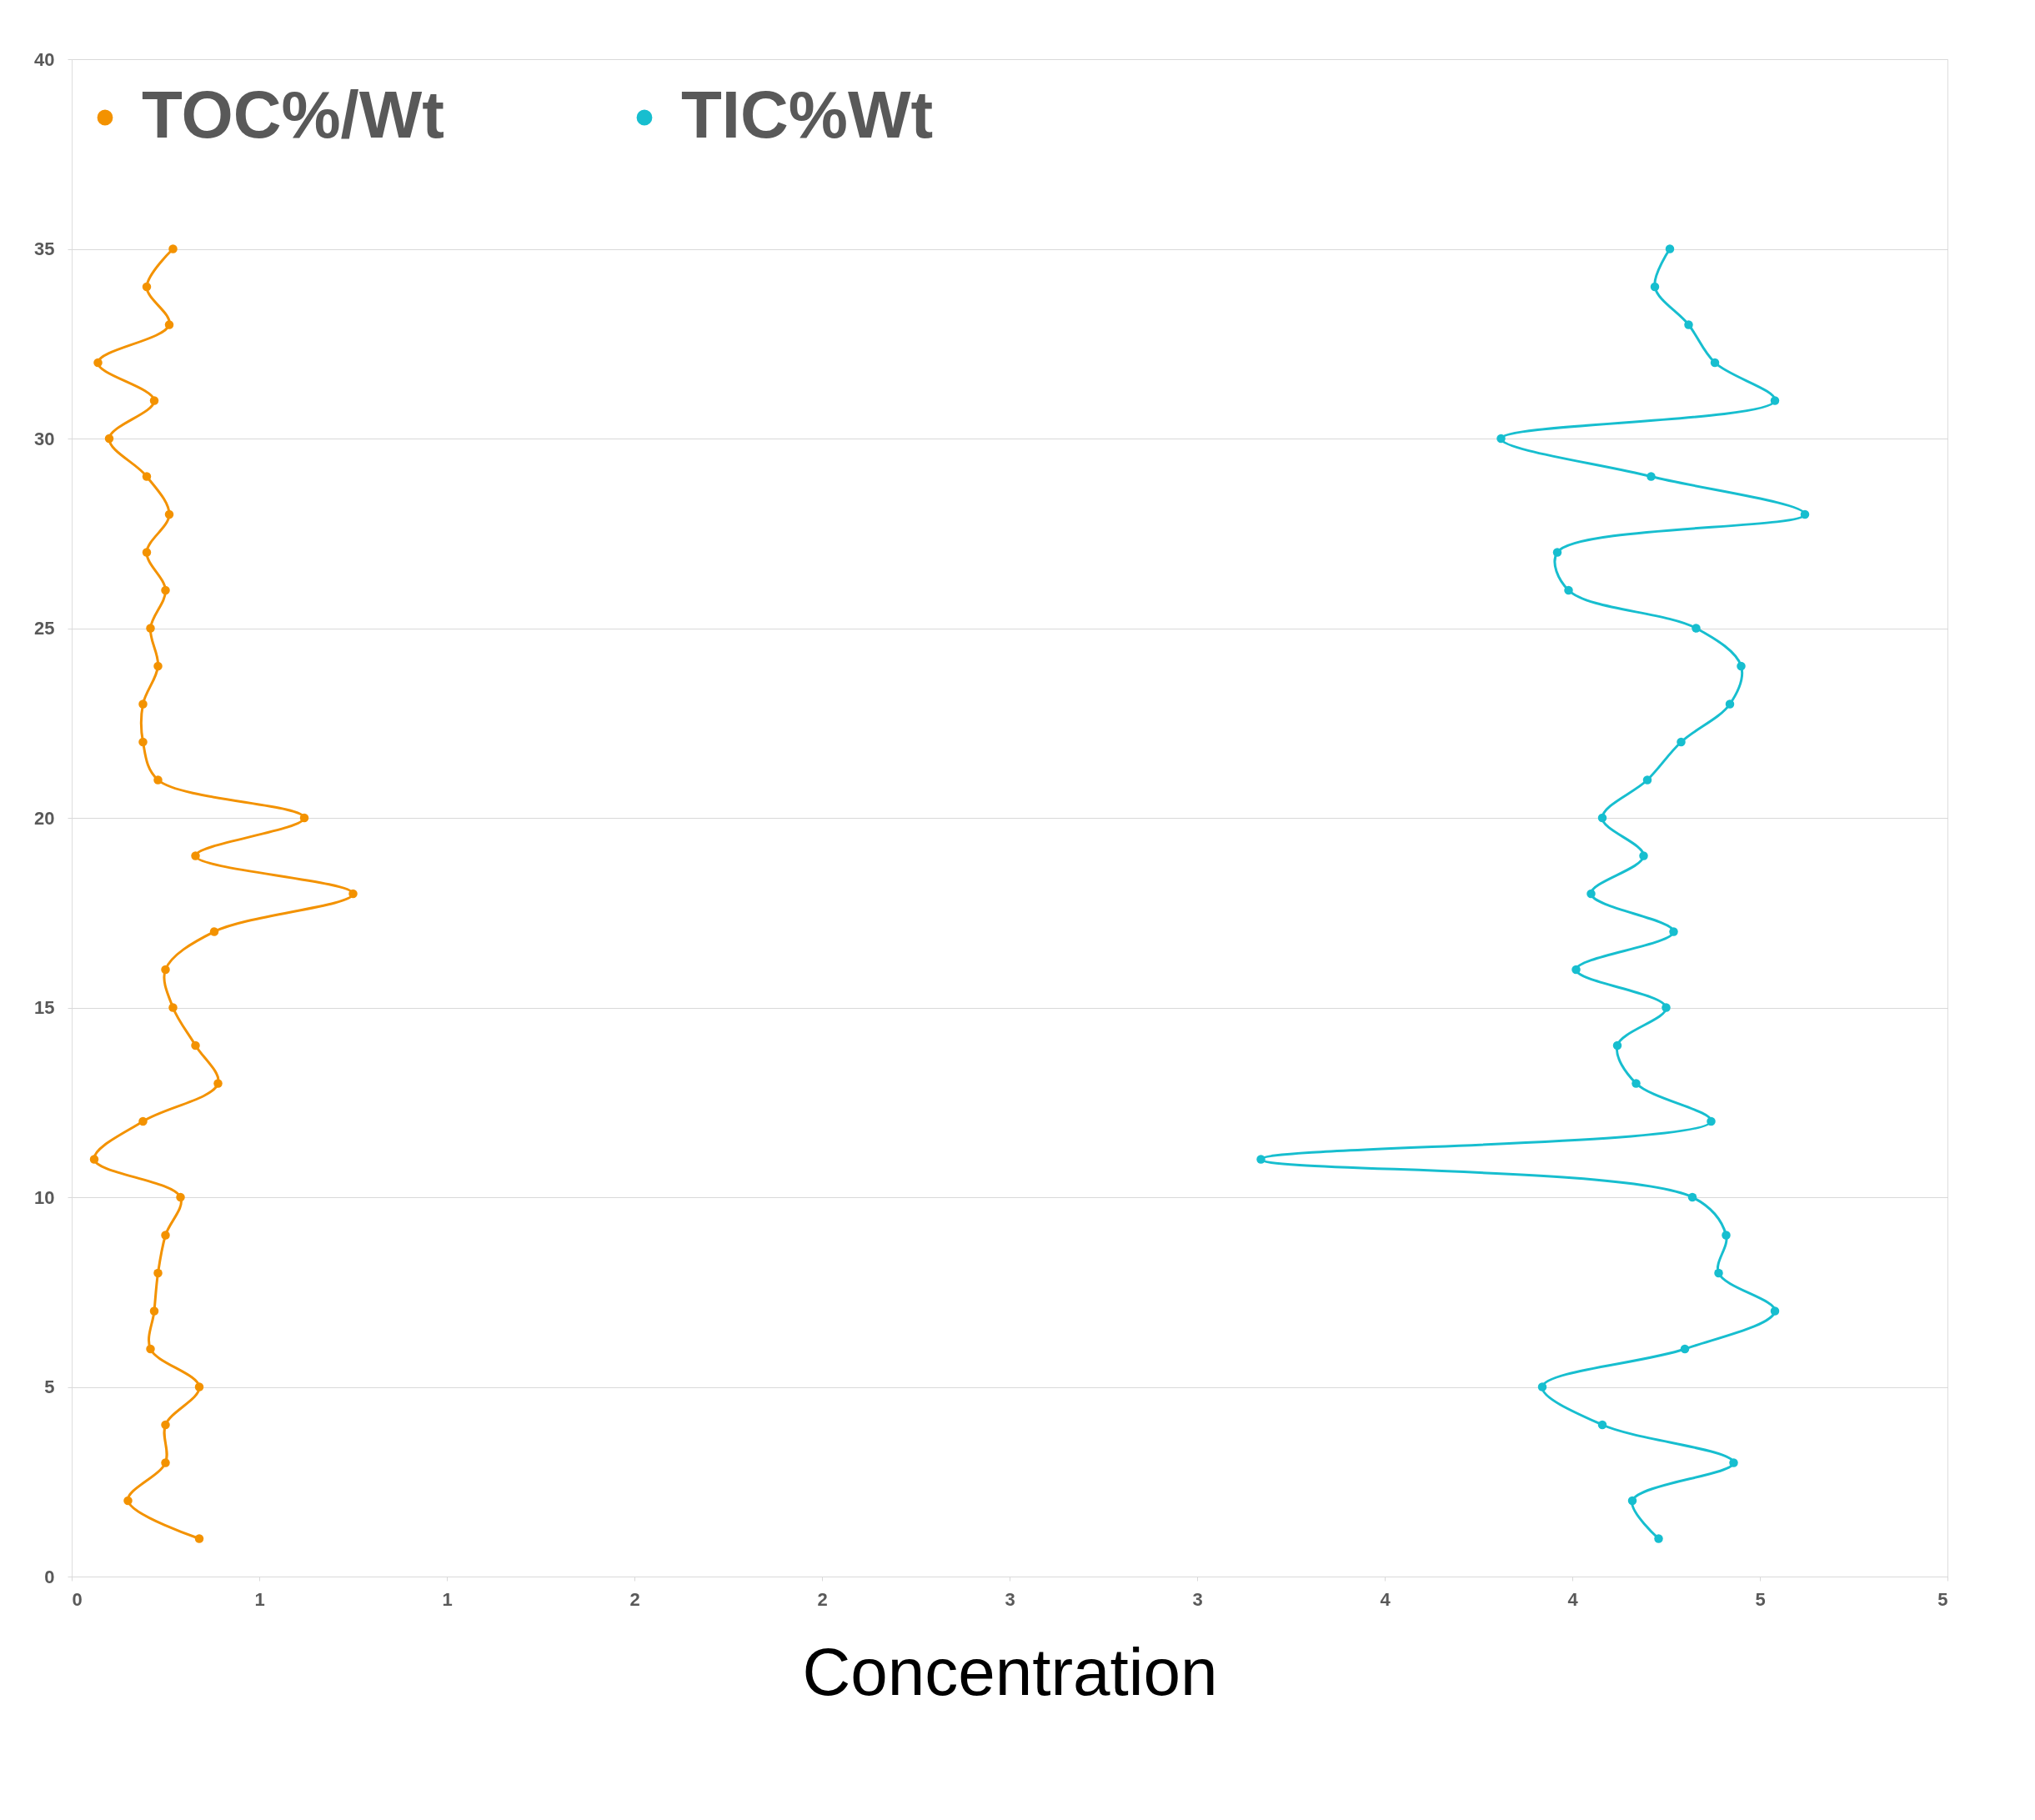 This screenshot has height=1820, width=2035. What do you see at coordinates (44, 248) in the screenshot?
I see `y-tick-label: 35` at bounding box center [44, 248].